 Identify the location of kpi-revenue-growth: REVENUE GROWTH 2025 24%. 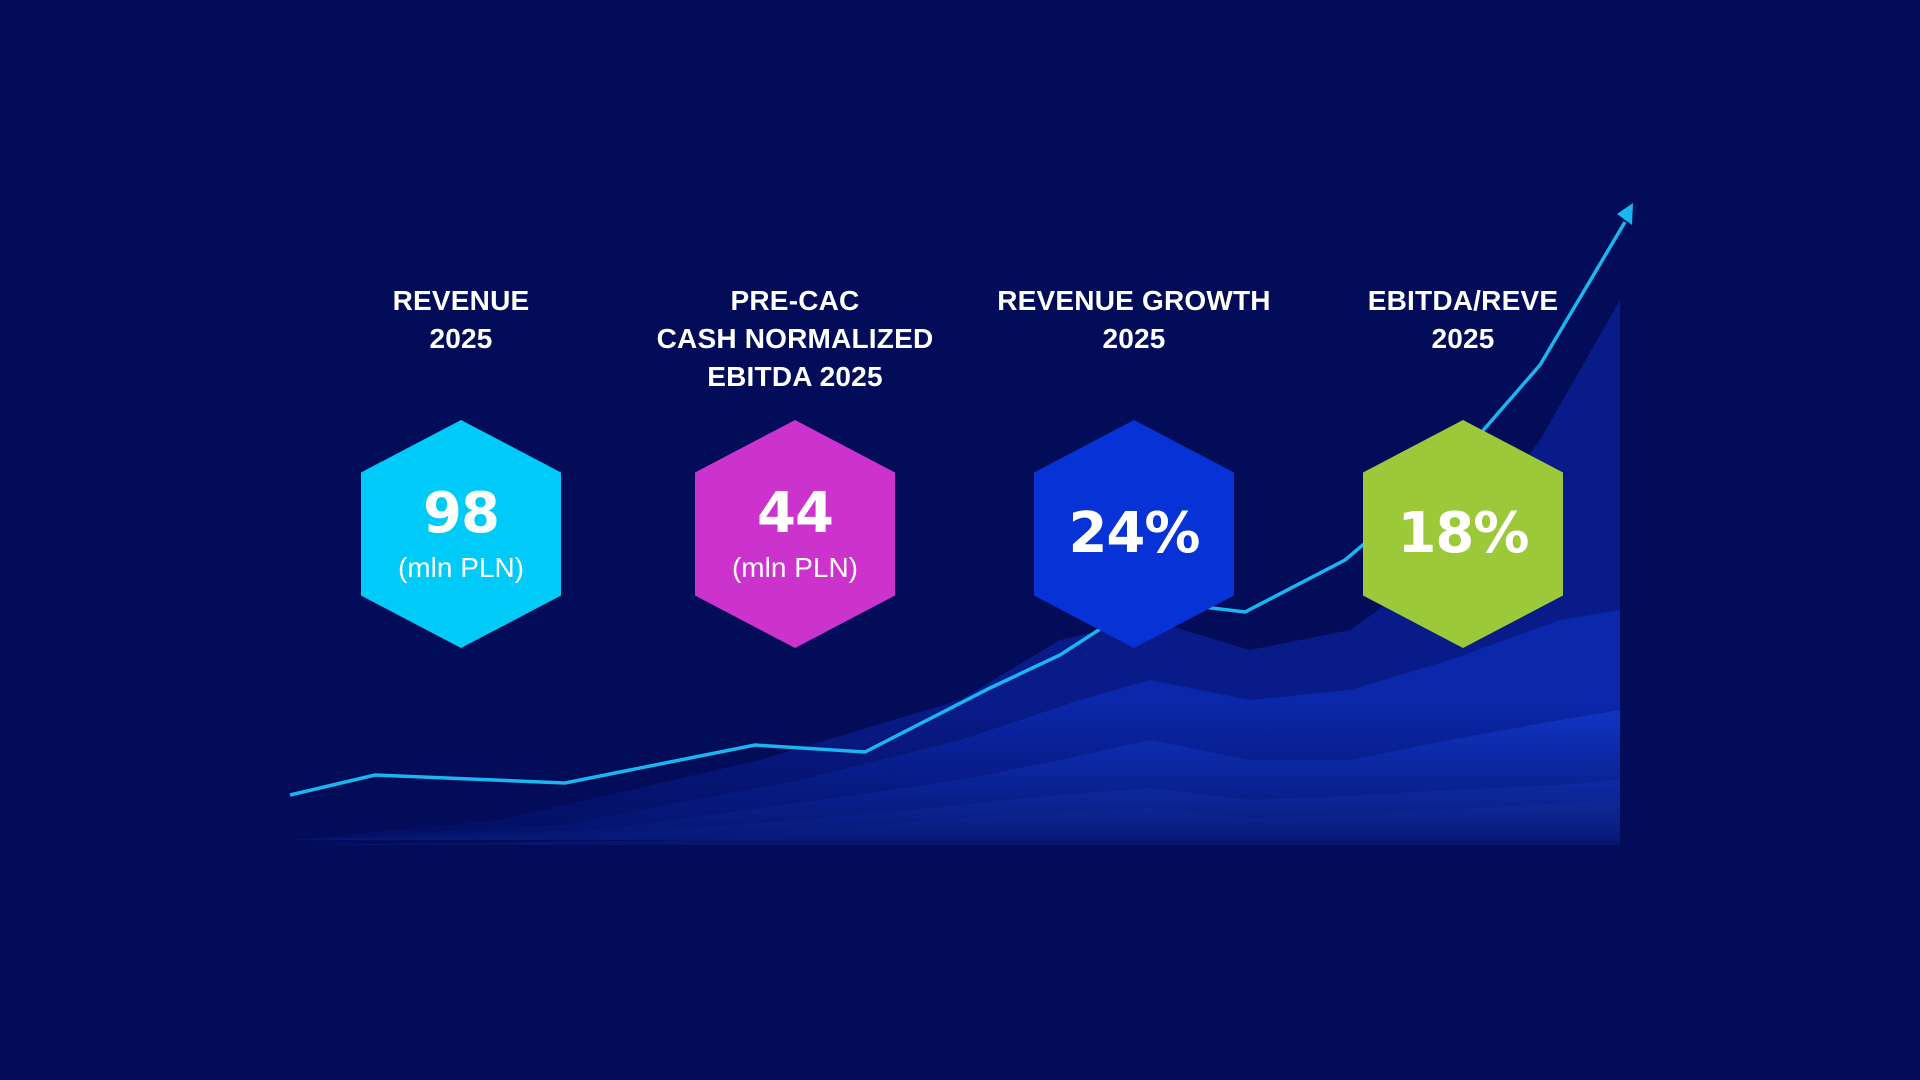
(1134, 472).